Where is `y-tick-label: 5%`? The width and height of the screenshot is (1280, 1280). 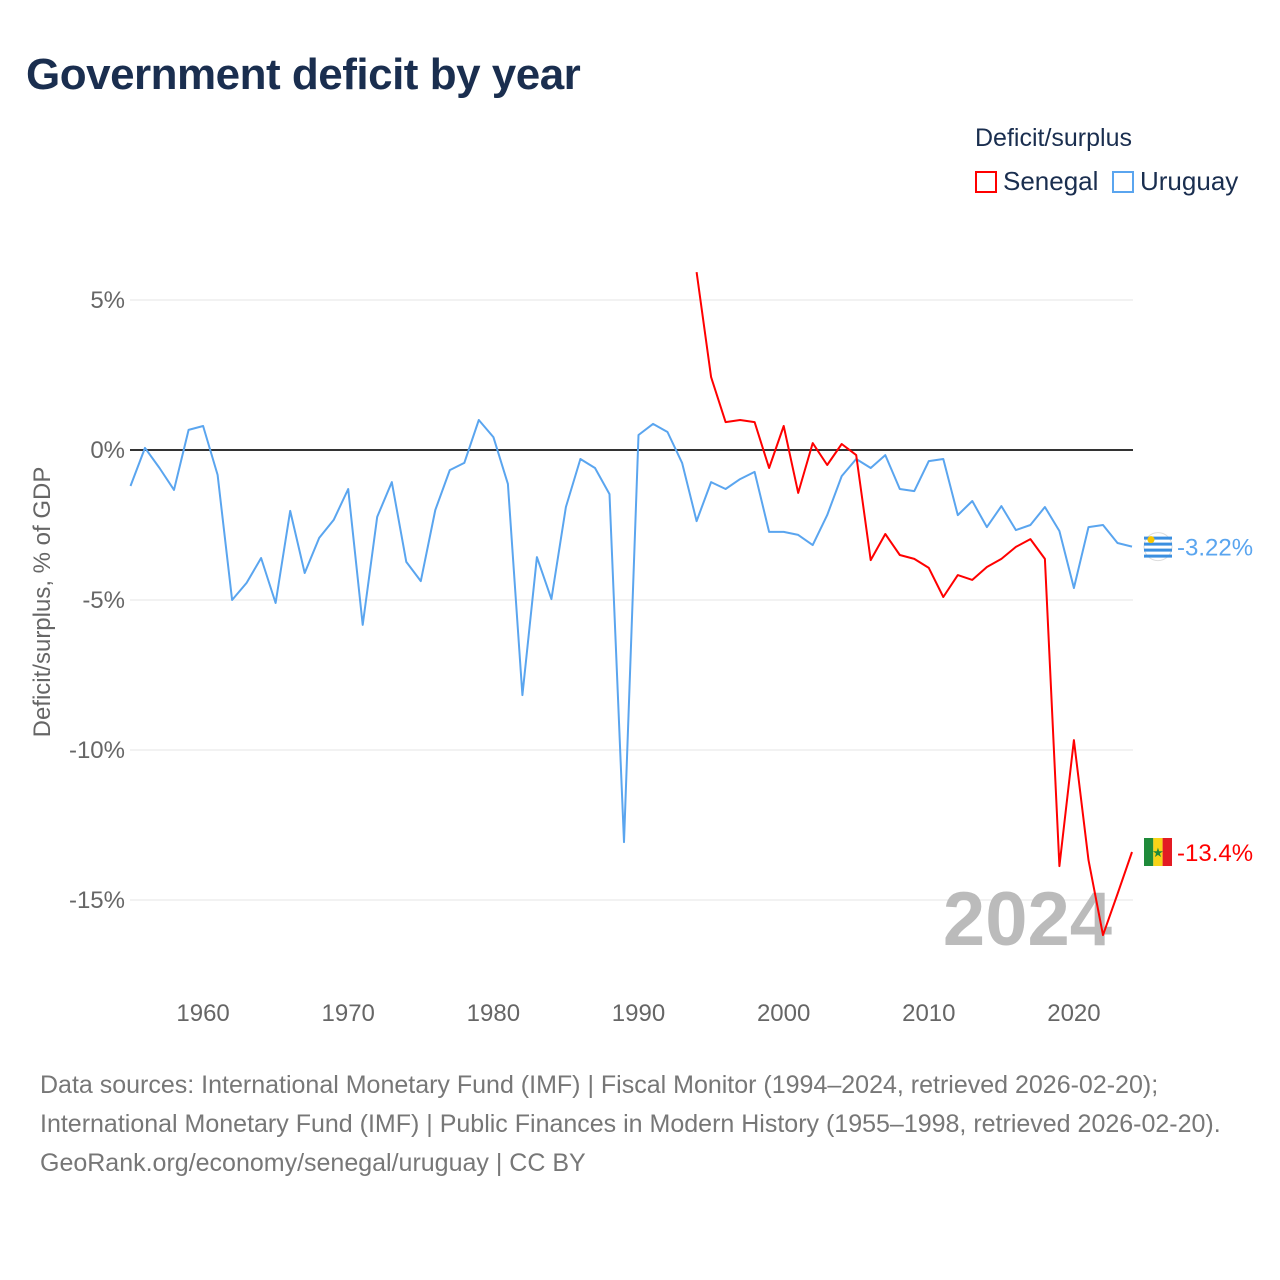 y-tick-label: 5% is located at coordinates (107, 300).